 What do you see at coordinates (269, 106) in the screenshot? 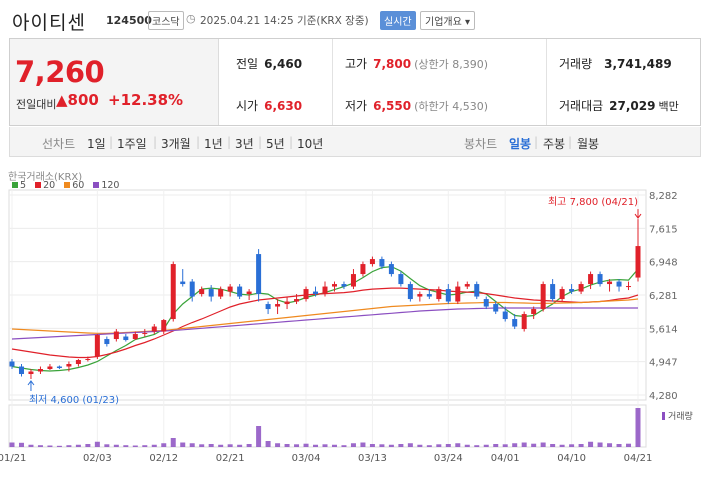
I see `open-price: 시가 6,630` at bounding box center [269, 106].